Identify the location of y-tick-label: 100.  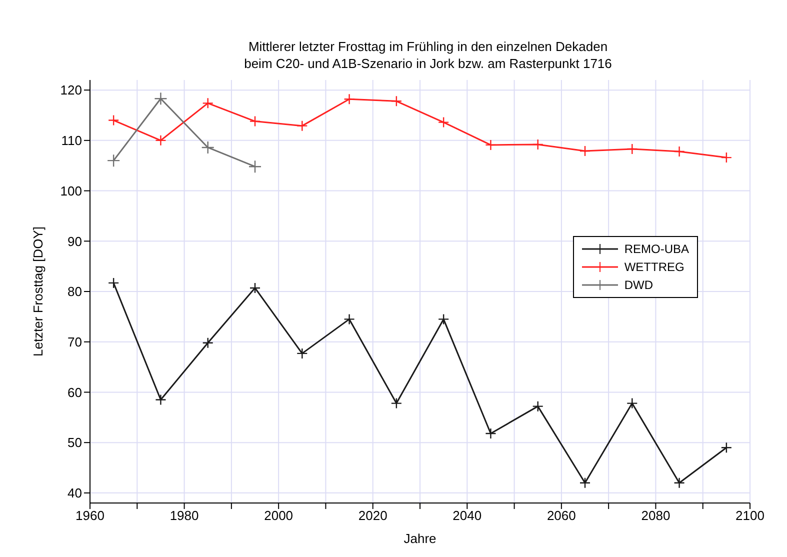
(71, 190).